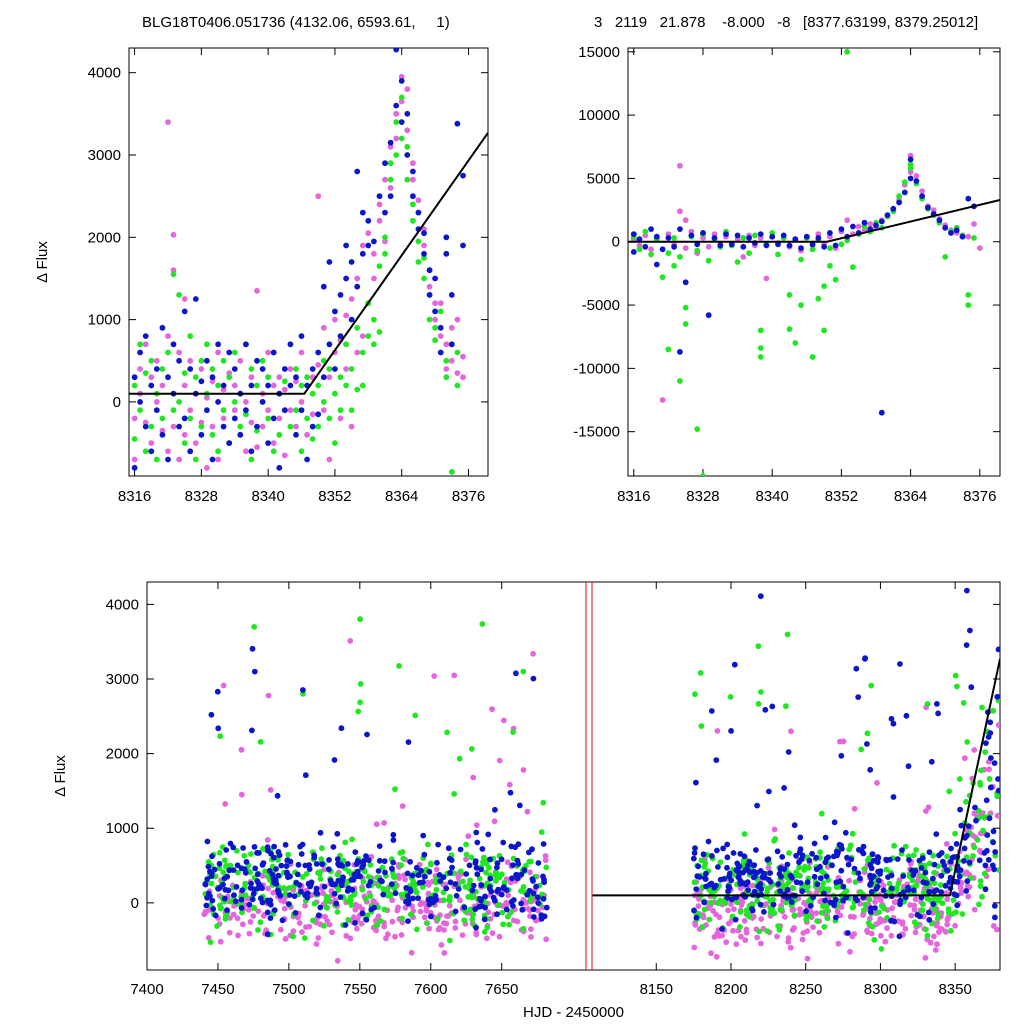 The image size is (1024, 1024). What do you see at coordinates (501, 989) in the screenshot?
I see `x-tick-label: 7650` at bounding box center [501, 989].